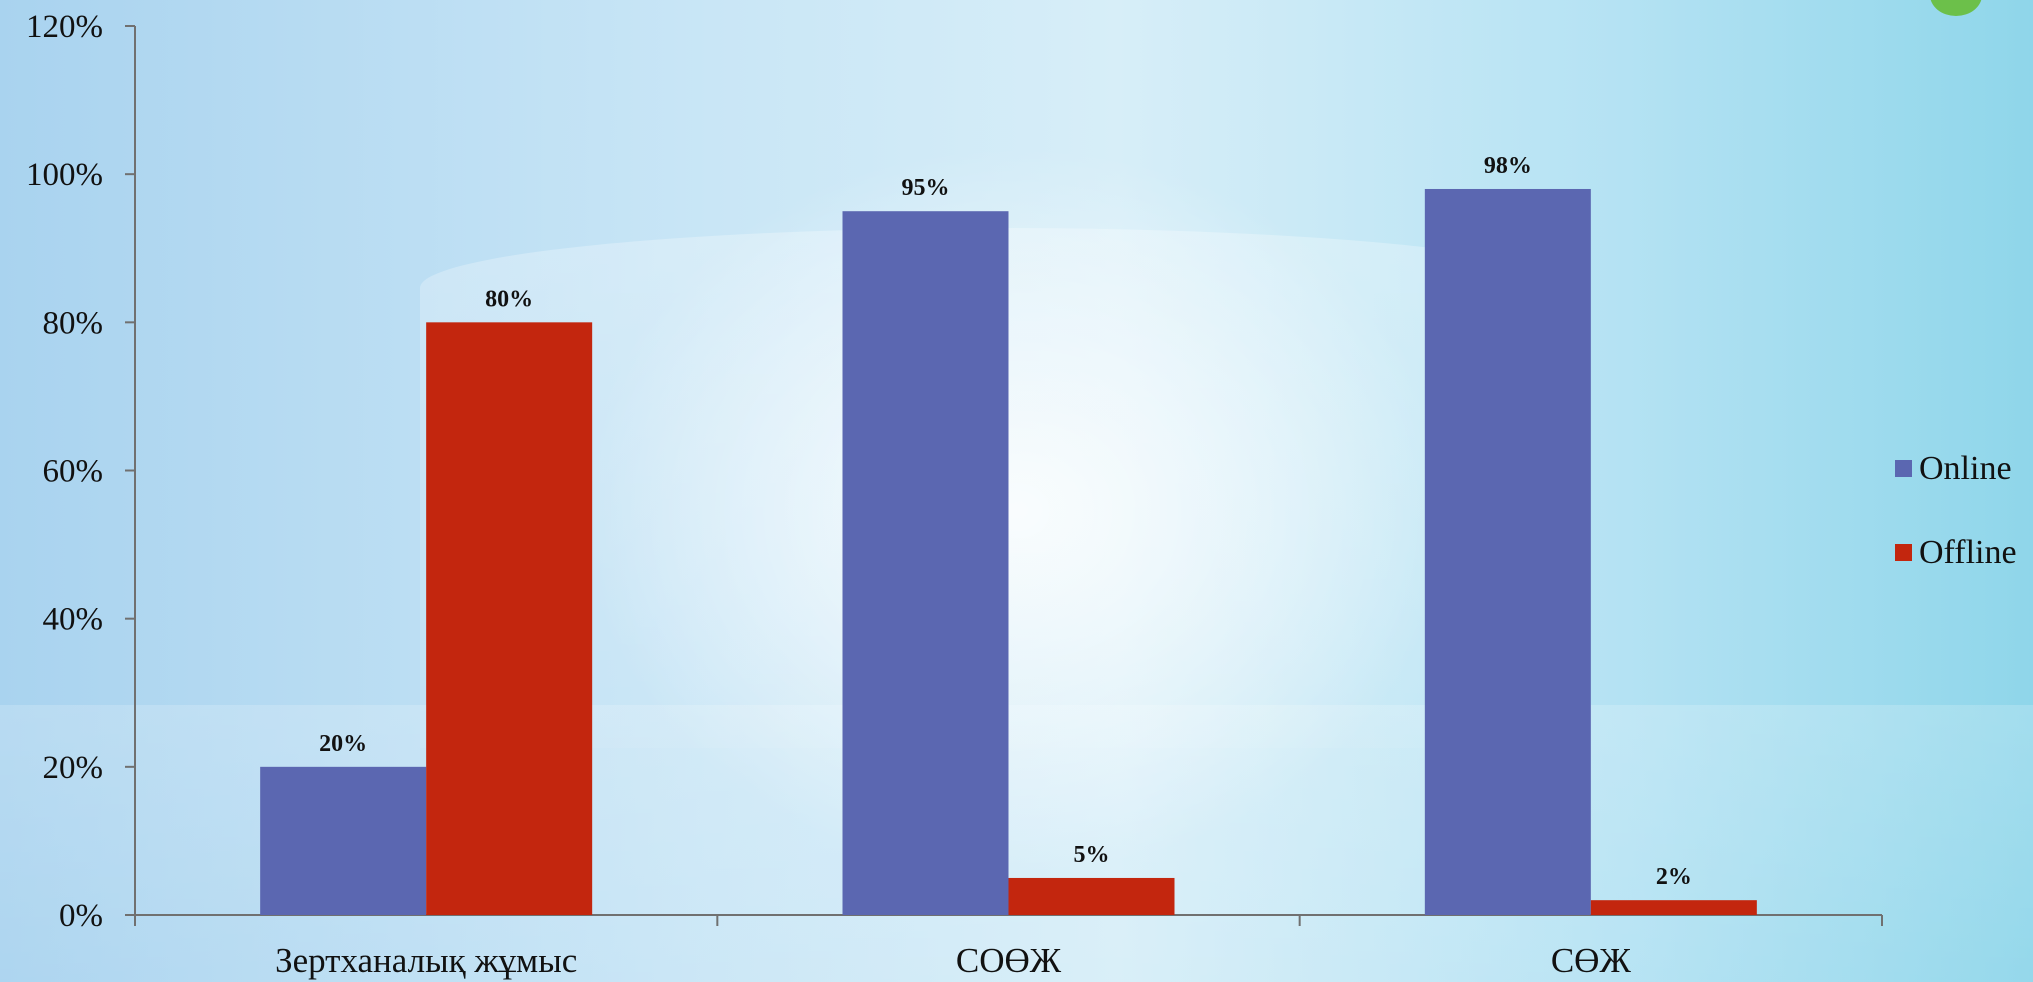 This screenshot has height=982, width=2033. I want to click on y-tick-label: 80%, so click(73, 323).